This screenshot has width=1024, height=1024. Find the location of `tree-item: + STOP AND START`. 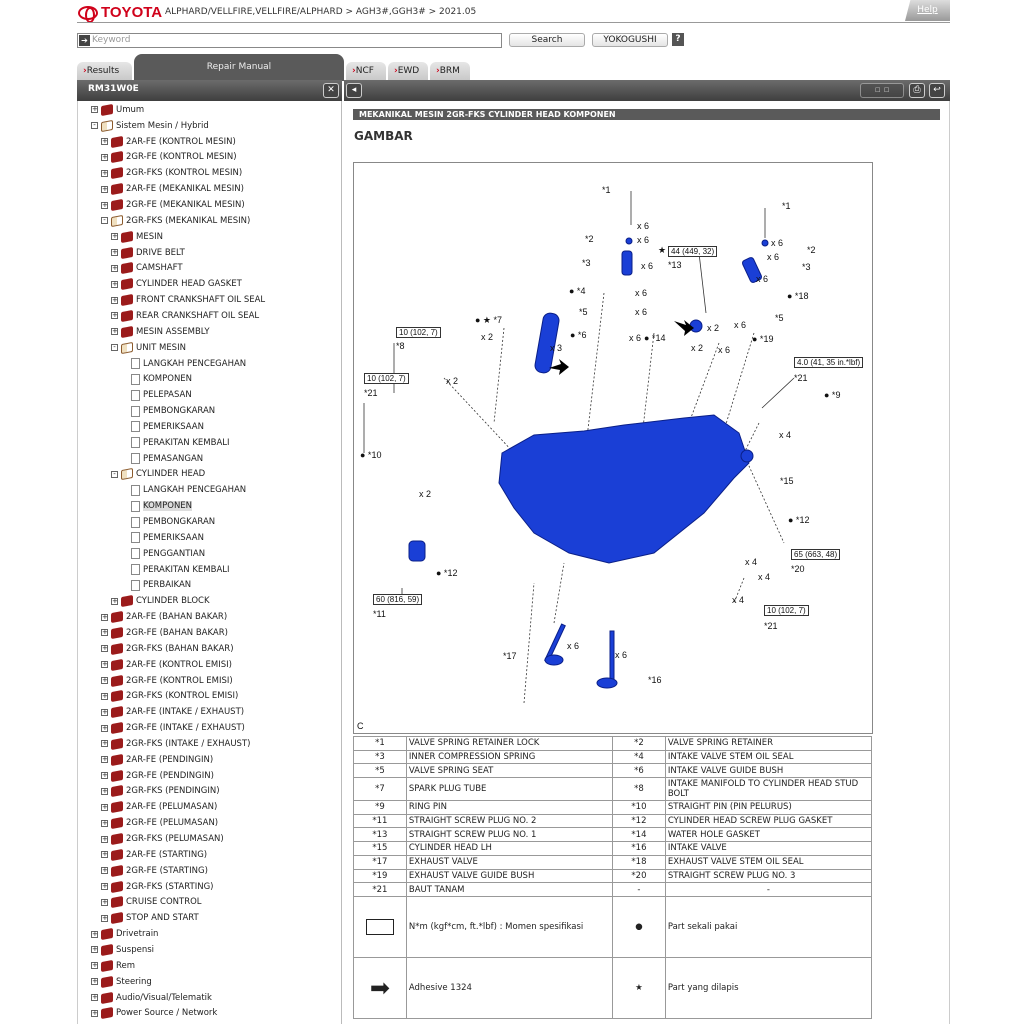

tree-item: + STOP AND START is located at coordinates (150, 918).